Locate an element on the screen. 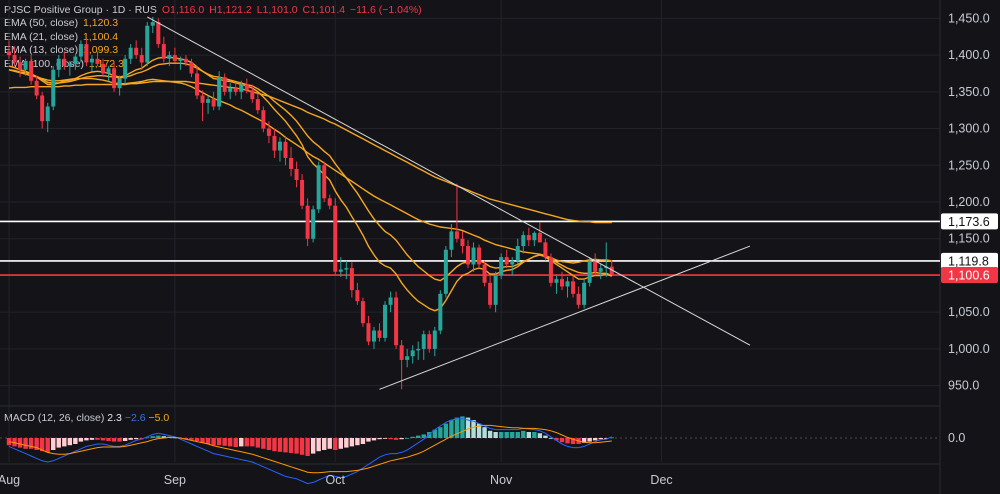 The image size is (1000, 494). ema13-legend: EMA (13, close) 1,099.3 is located at coordinates (62, 50).